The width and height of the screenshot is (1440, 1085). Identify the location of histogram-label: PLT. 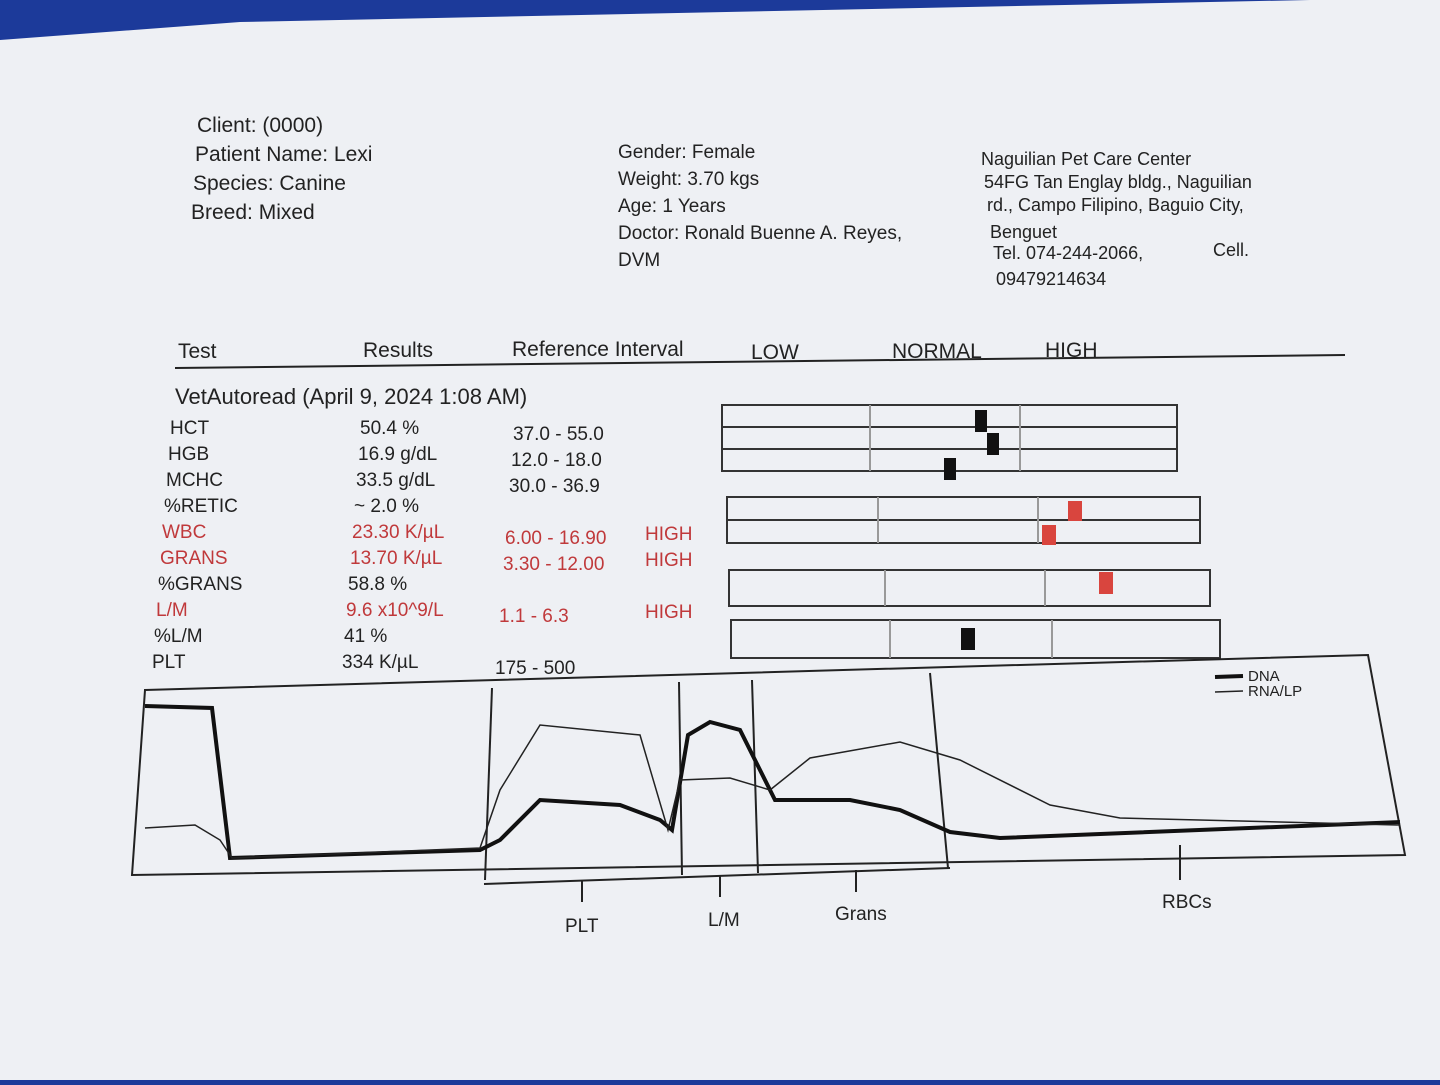
(582, 926).